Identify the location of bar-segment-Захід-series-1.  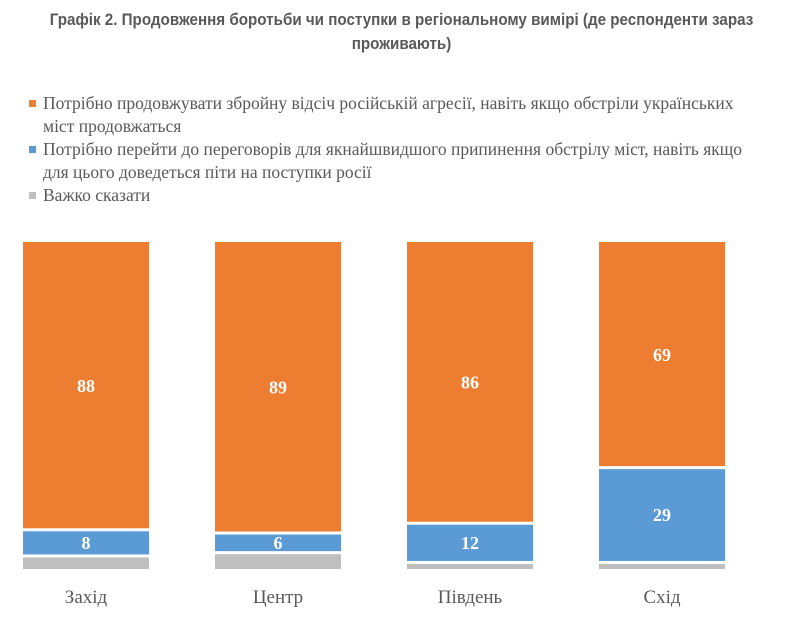
(86, 543).